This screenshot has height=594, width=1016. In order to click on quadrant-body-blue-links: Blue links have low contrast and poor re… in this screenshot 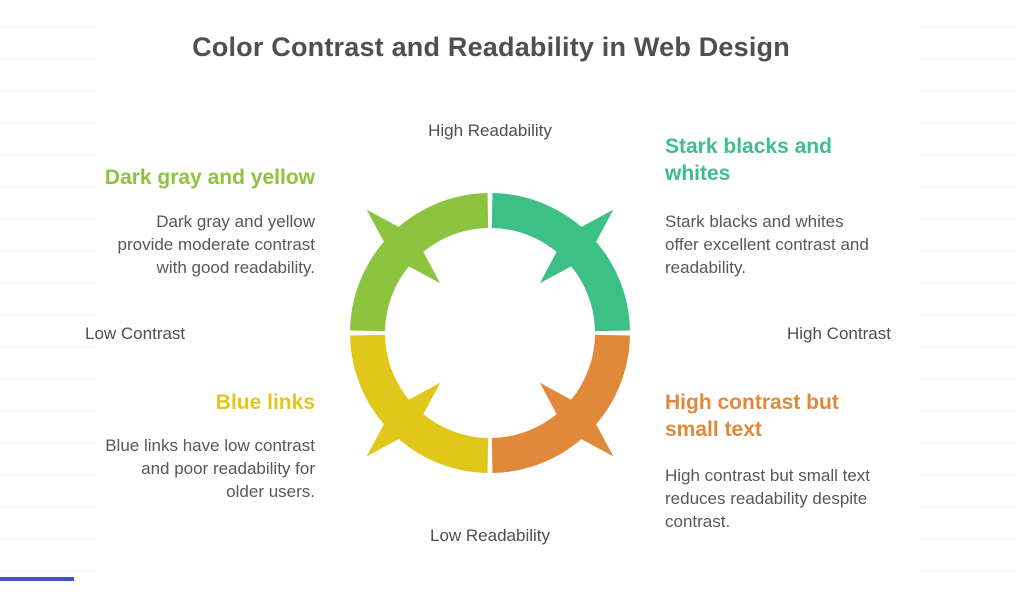, I will do `click(210, 468)`.